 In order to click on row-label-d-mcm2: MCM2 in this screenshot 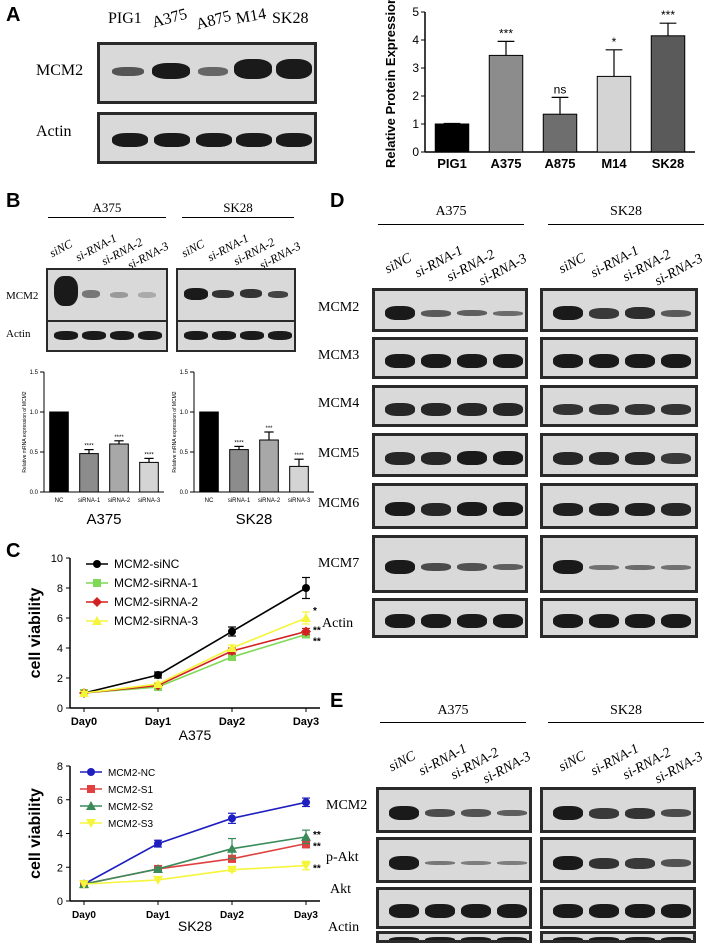, I will do `click(339, 307)`.